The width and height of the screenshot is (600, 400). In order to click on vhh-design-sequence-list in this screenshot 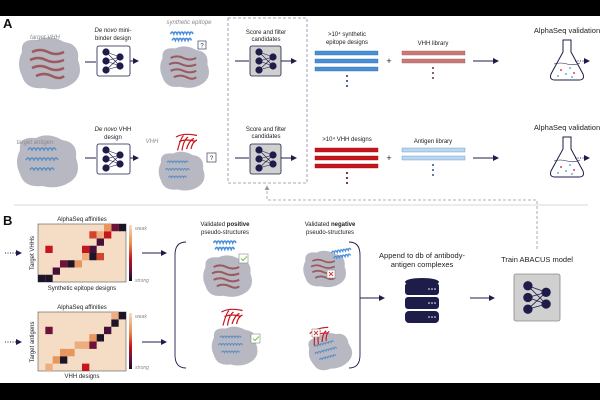, I will do `click(346, 166)`.